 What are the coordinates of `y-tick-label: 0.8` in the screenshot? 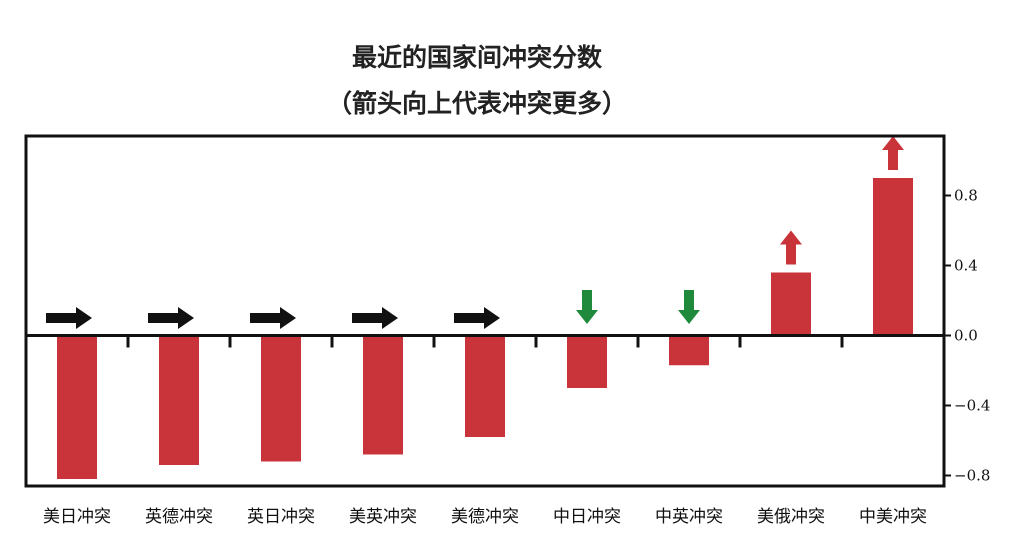 It's located at (966, 196).